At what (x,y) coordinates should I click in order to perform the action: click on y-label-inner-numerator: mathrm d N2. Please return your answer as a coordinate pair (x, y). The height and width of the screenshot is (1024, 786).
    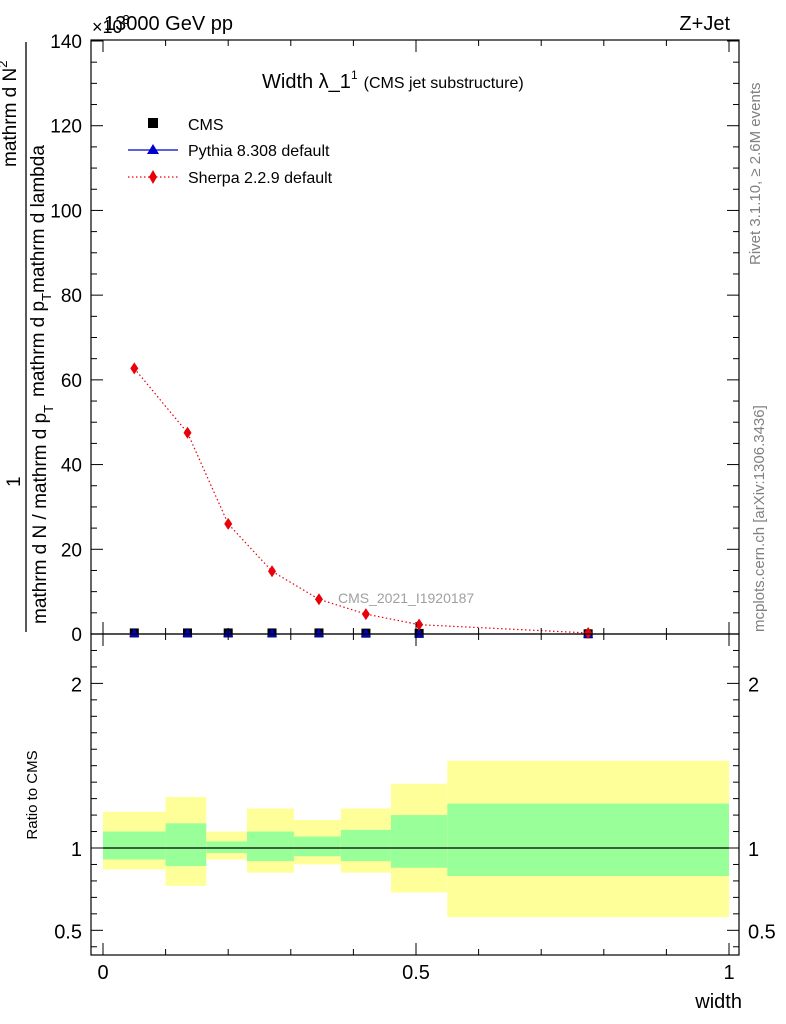
    Looking at the image, I should click on (10, 114).